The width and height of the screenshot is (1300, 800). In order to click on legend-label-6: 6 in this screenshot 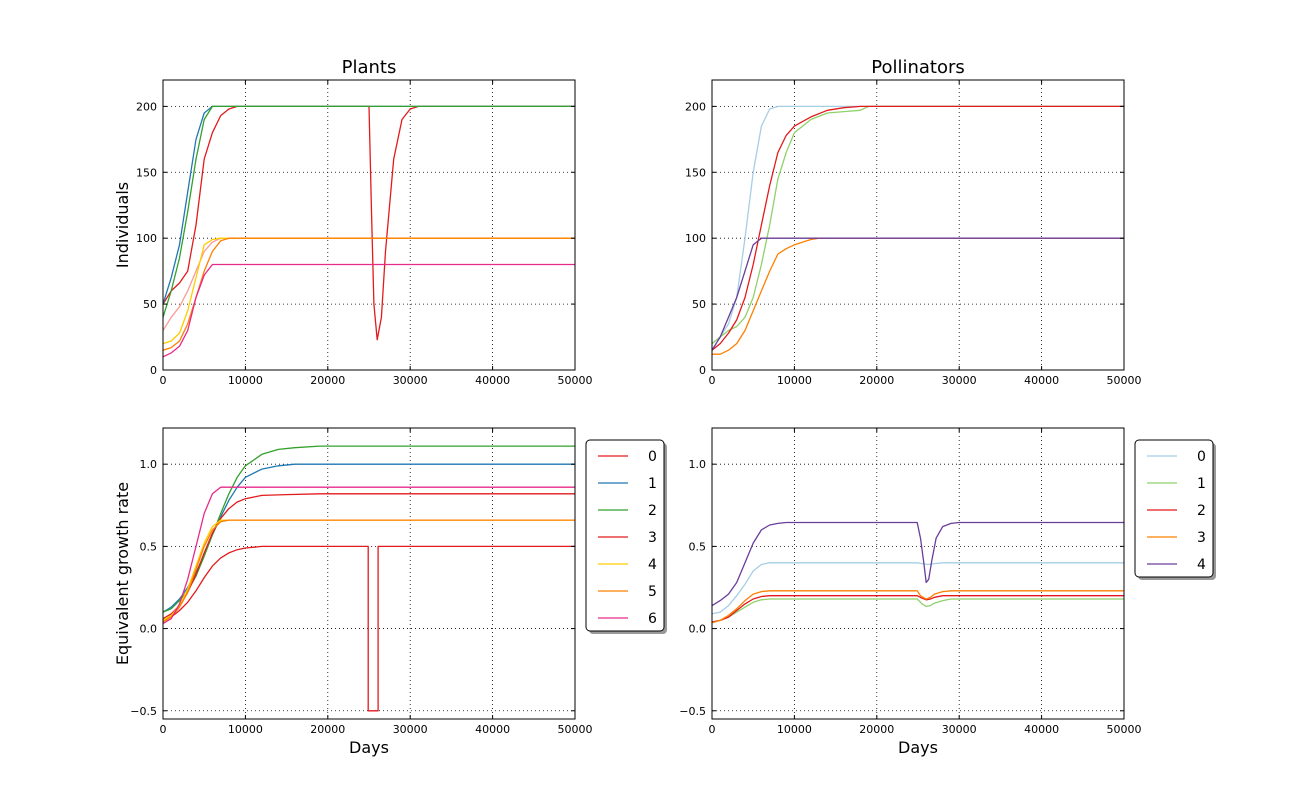, I will do `click(652, 619)`.